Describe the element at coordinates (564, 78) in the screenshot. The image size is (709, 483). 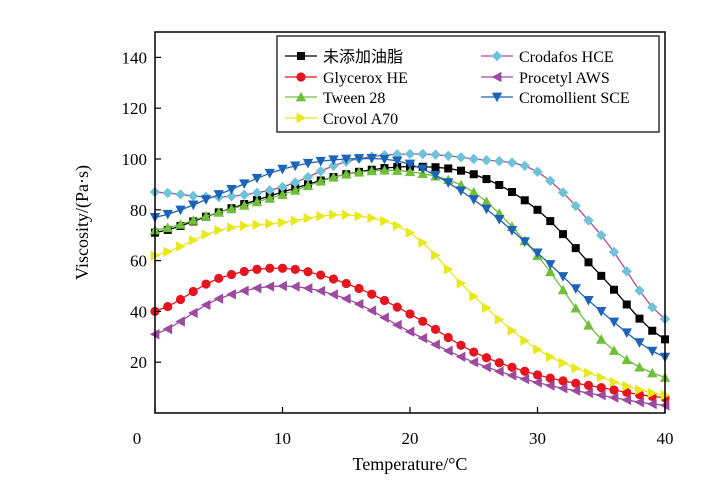
I see `legend-label: Procetyl AWS` at that location.